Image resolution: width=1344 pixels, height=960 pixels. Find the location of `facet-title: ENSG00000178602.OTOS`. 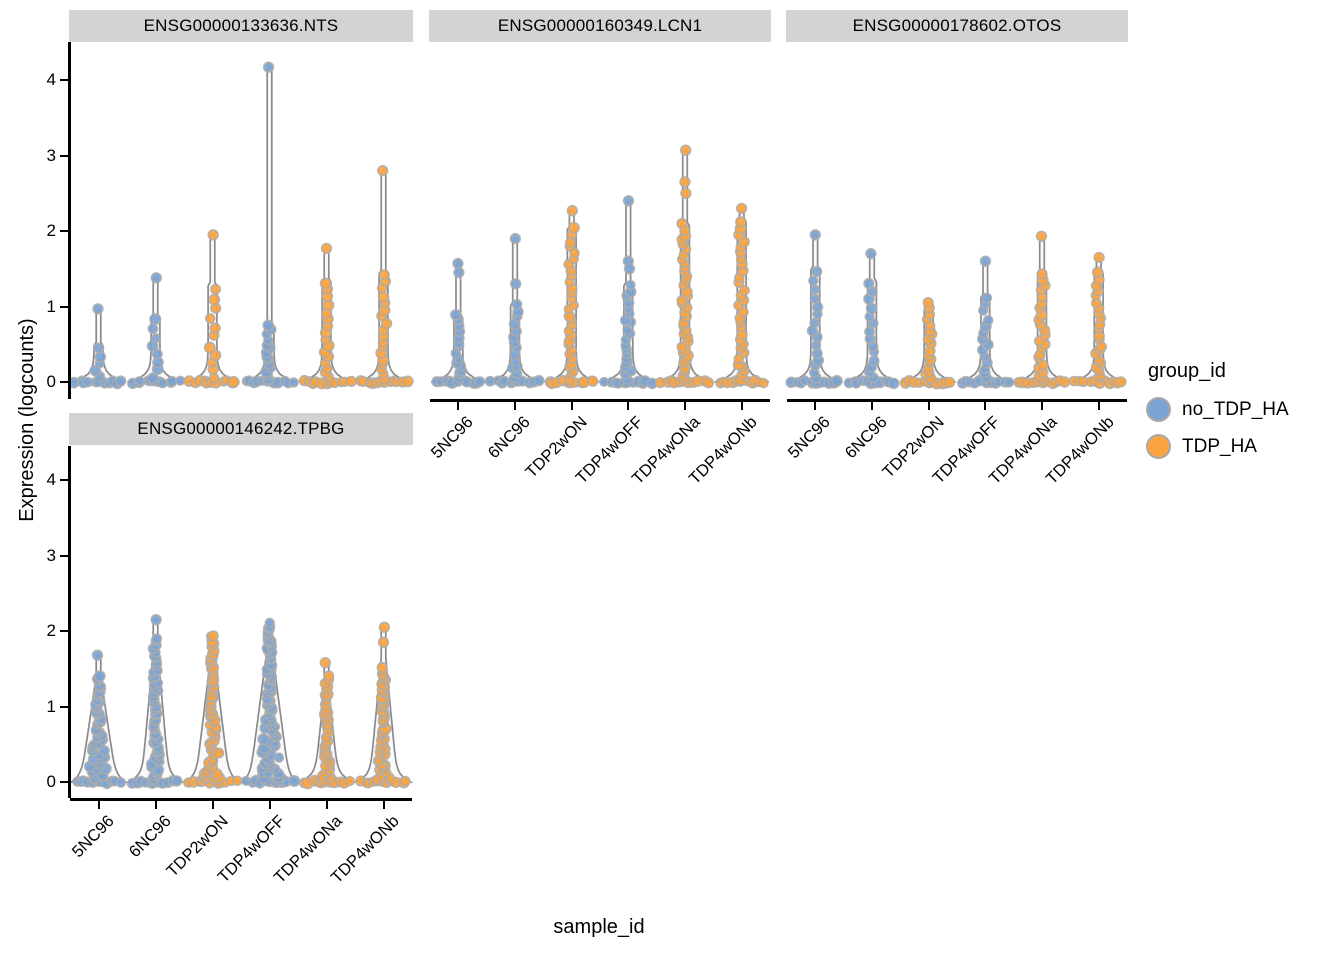

facet-title: ENSG00000178602.OTOS is located at coordinates (957, 25).